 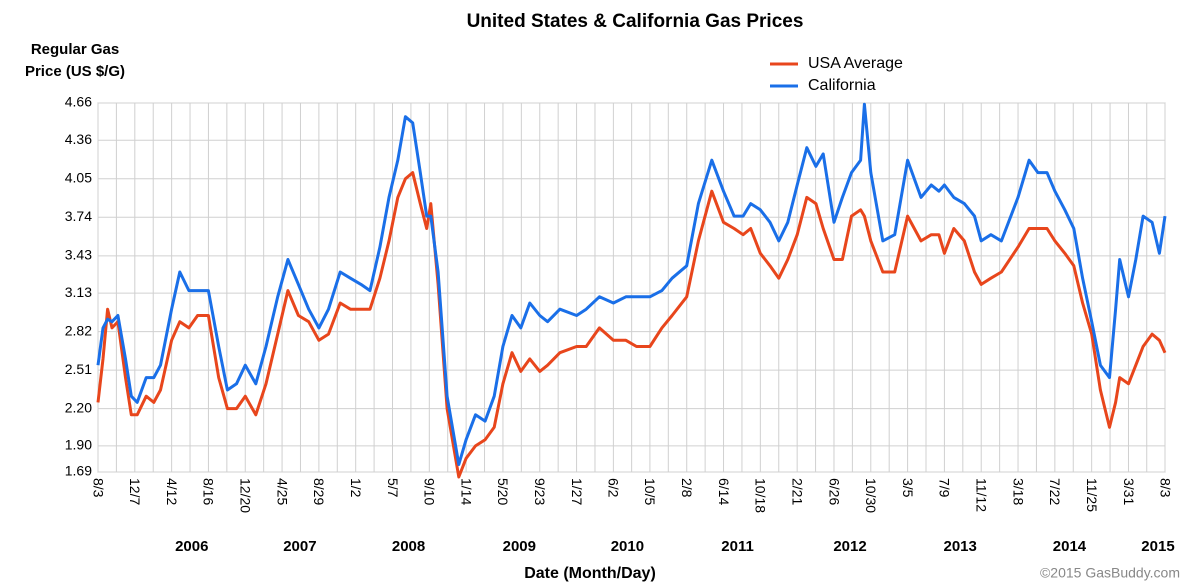 What do you see at coordinates (737, 546) in the screenshot?
I see `year-label: 2011` at bounding box center [737, 546].